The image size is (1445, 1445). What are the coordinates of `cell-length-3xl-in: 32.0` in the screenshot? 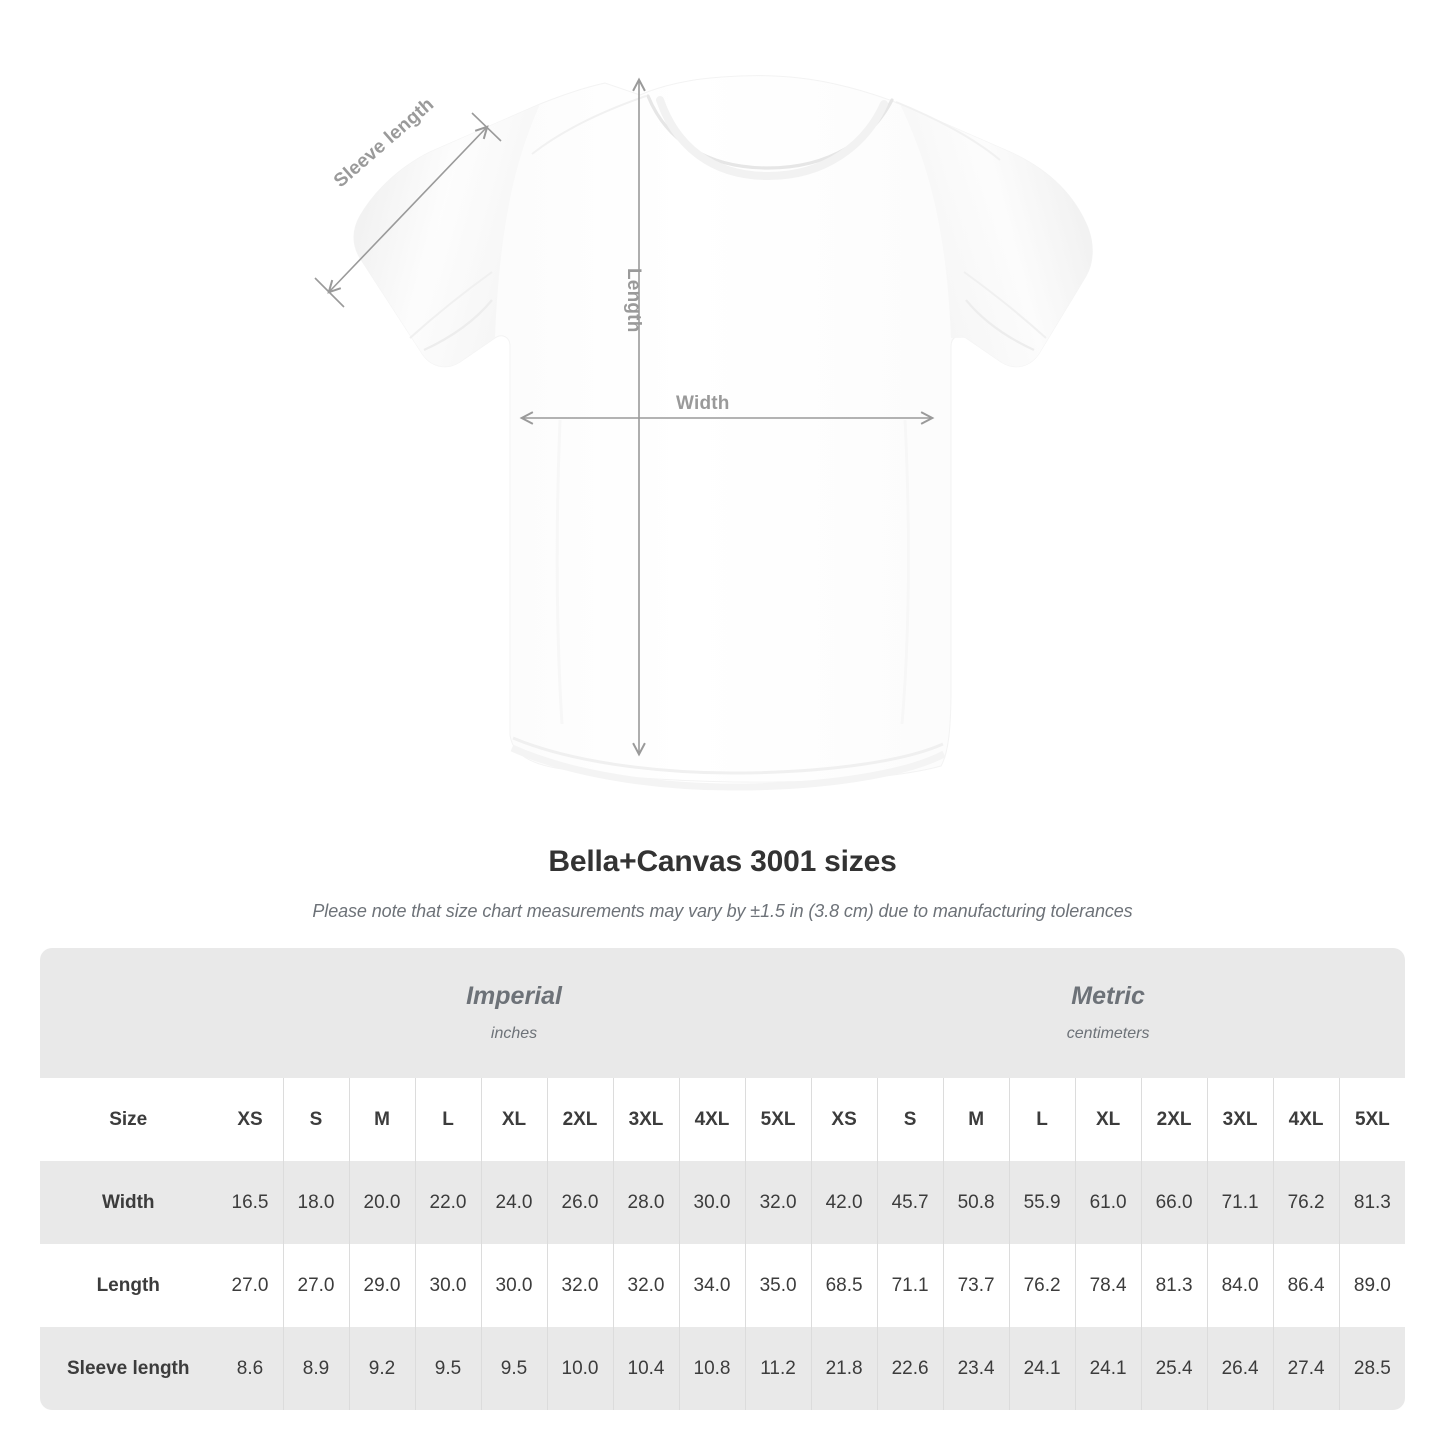 It's located at (645, 1285).